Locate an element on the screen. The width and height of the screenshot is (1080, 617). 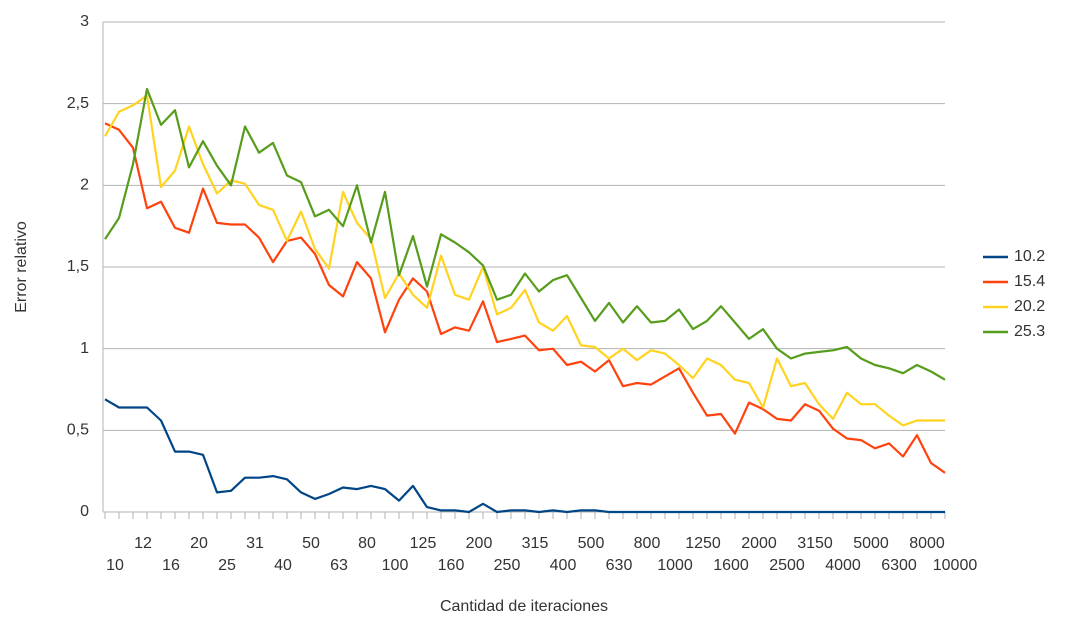
x-tick-label: 500 is located at coordinates (591, 543).